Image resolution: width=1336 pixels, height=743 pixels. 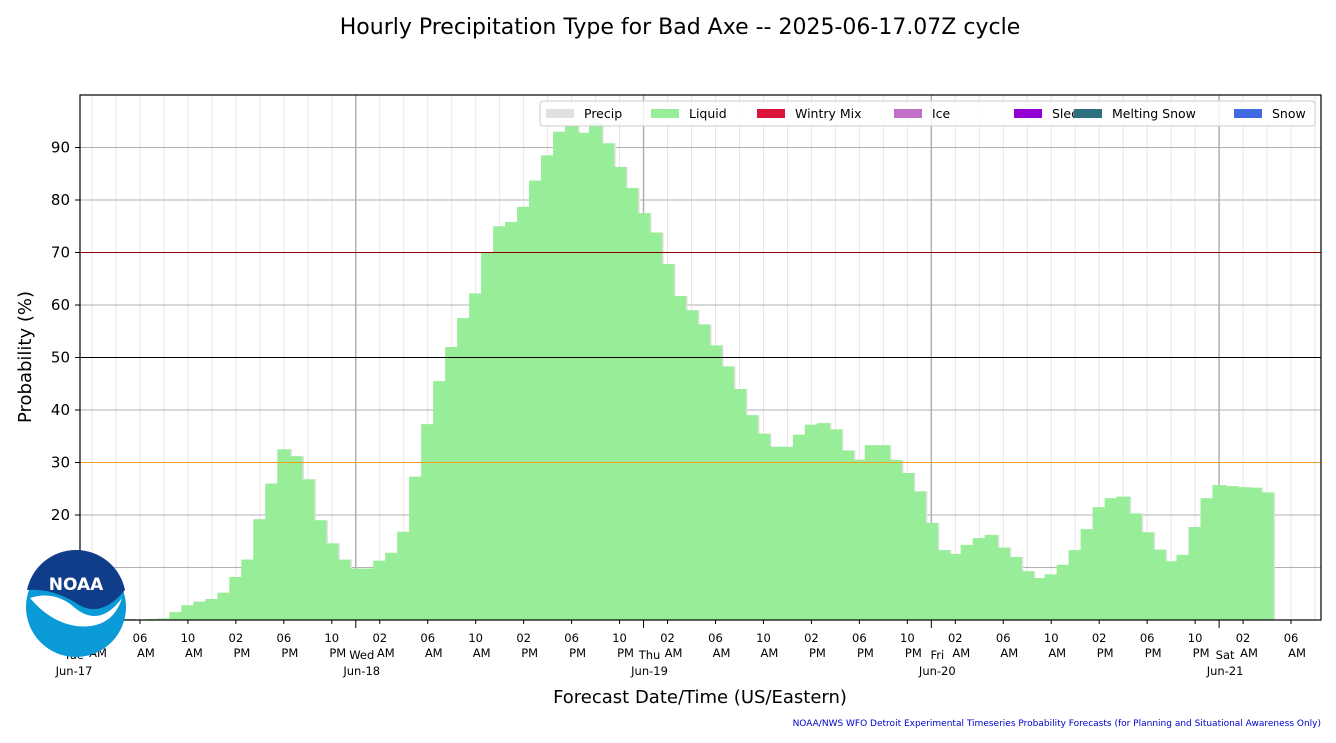 What do you see at coordinates (74, 671) in the screenshot?
I see `day-label-date: Jun-17` at bounding box center [74, 671].